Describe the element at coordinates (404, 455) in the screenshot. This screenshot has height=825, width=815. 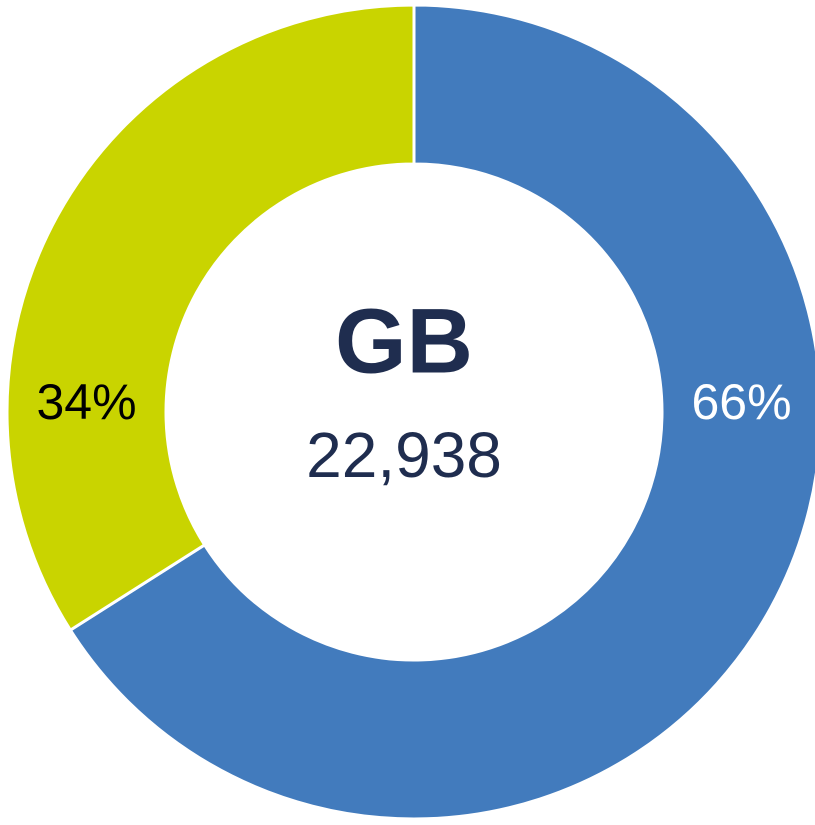
I see `center-label: 22,938` at that location.